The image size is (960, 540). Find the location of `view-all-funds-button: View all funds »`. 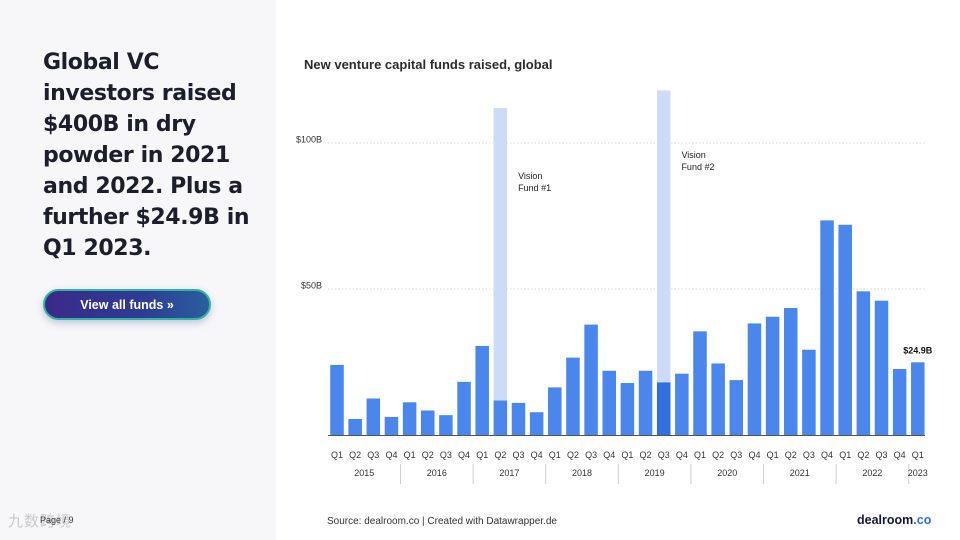

view-all-funds-button: View all funds » is located at coordinates (127, 304).